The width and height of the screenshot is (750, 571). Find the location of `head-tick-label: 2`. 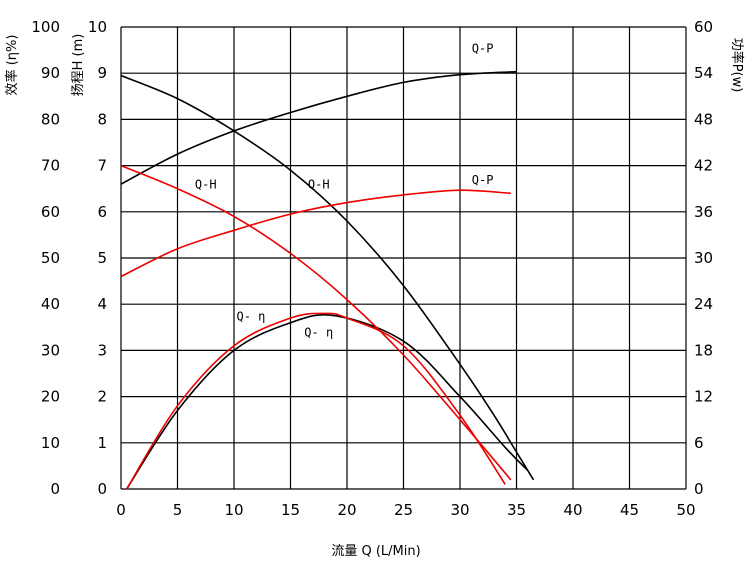

head-tick-label: 2 is located at coordinates (102, 397).